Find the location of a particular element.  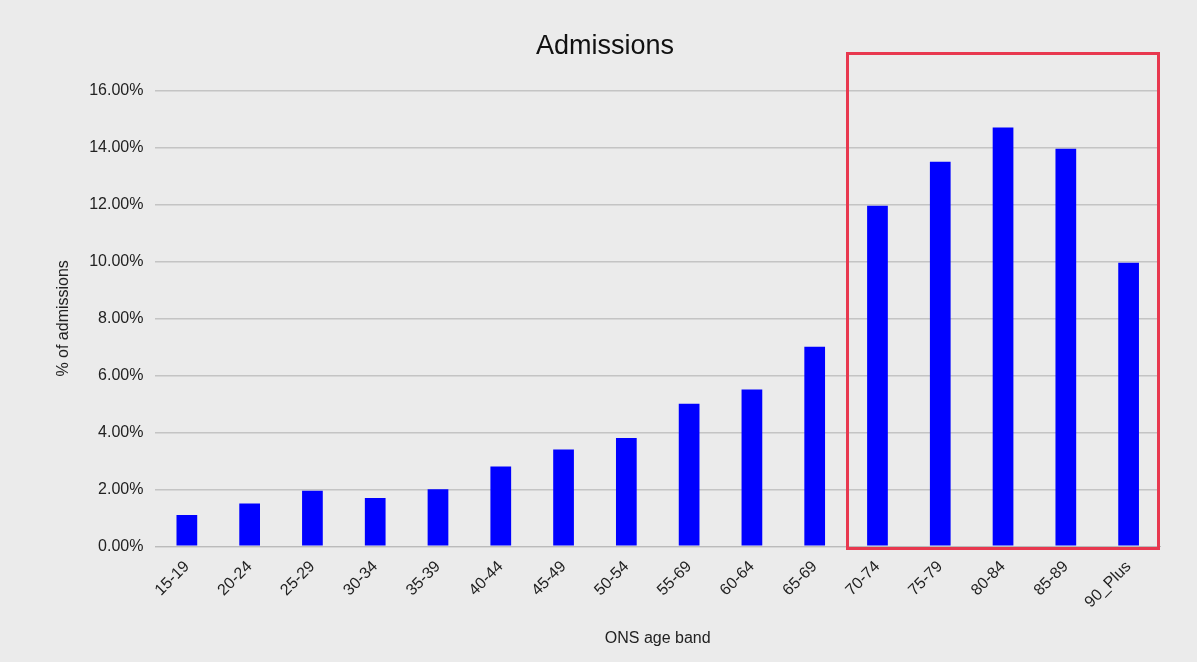

y-tick-label: 6.00% is located at coordinates (121, 374).